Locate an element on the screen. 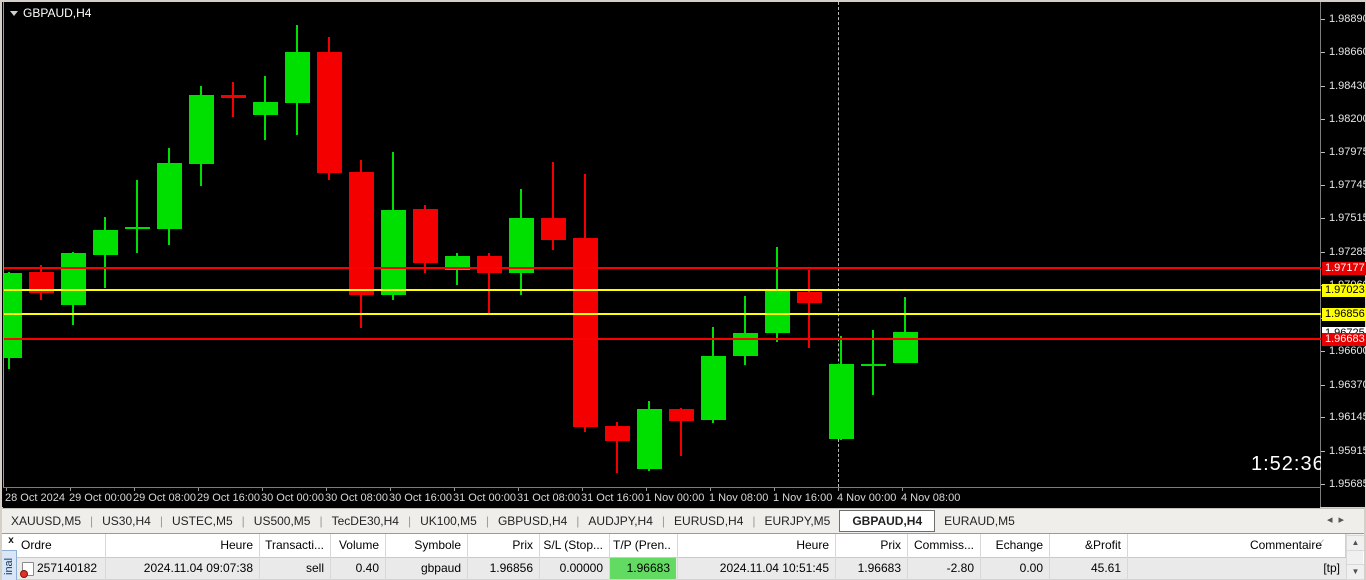 The image size is (1366, 580). time-tick-label: 29 Oct 16:00 is located at coordinates (228, 498).